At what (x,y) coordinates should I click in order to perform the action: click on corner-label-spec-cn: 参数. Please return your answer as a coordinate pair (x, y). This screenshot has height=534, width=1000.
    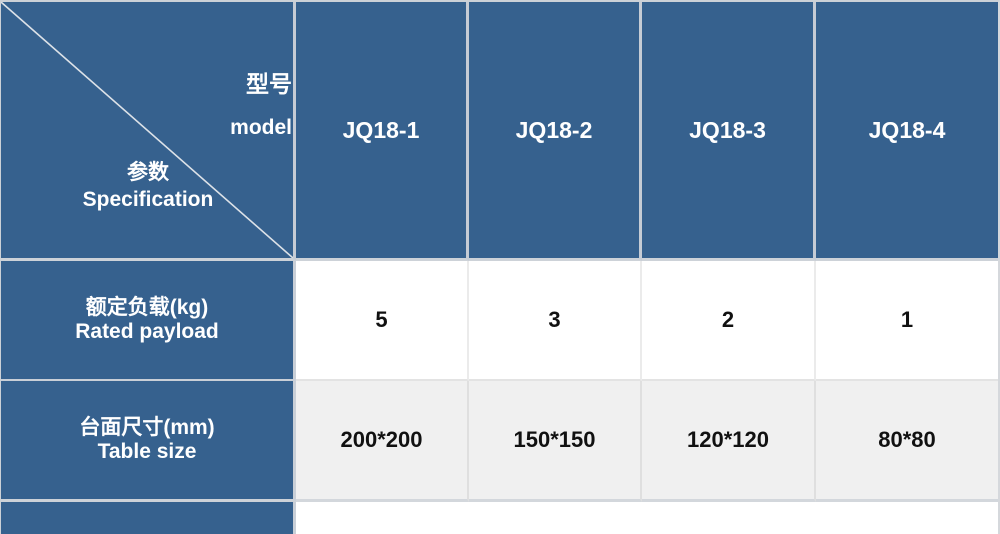
    Looking at the image, I should click on (148, 172).